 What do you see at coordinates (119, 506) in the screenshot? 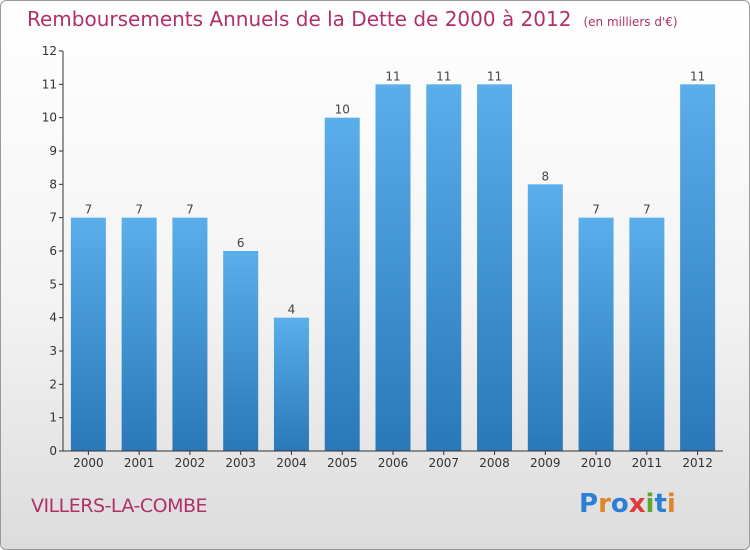
I see `commune-name: VILLERS-LA-COMBE` at bounding box center [119, 506].